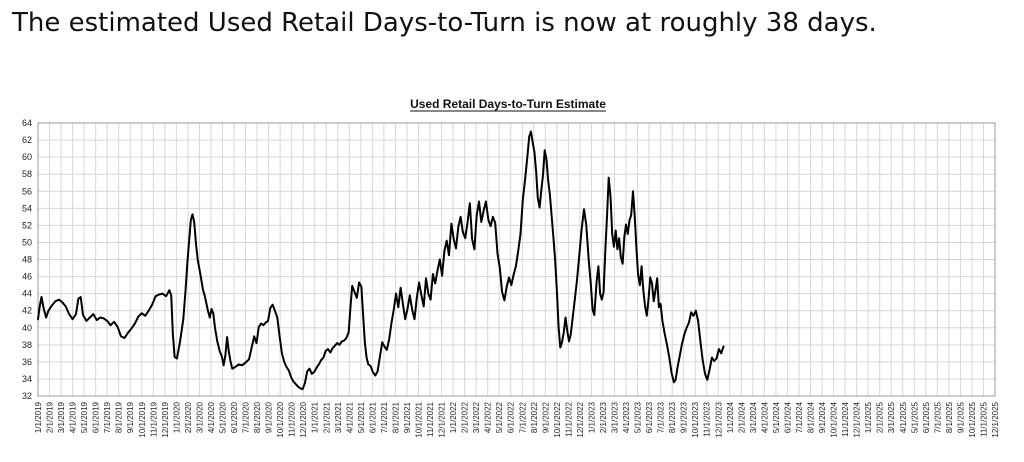 This screenshot has width=1024, height=462. What do you see at coordinates (372, 417) in the screenshot?
I see `x-tick-label: 6/1/2021` at bounding box center [372, 417].